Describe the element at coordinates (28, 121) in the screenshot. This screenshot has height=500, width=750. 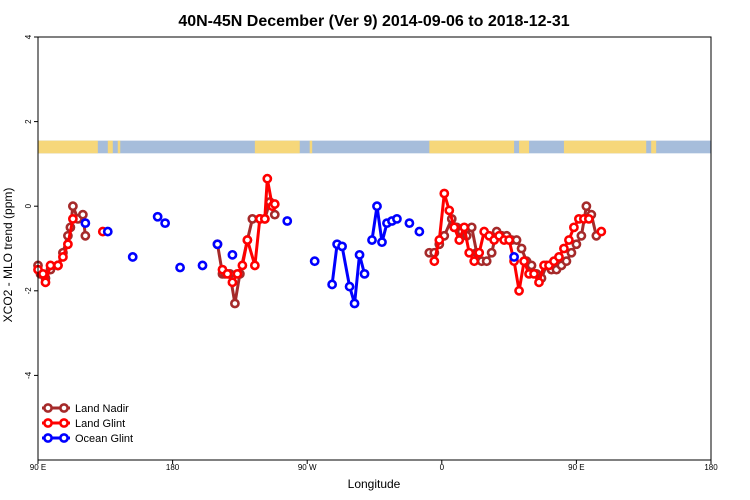
I see `y-tick-label: 2` at that location.